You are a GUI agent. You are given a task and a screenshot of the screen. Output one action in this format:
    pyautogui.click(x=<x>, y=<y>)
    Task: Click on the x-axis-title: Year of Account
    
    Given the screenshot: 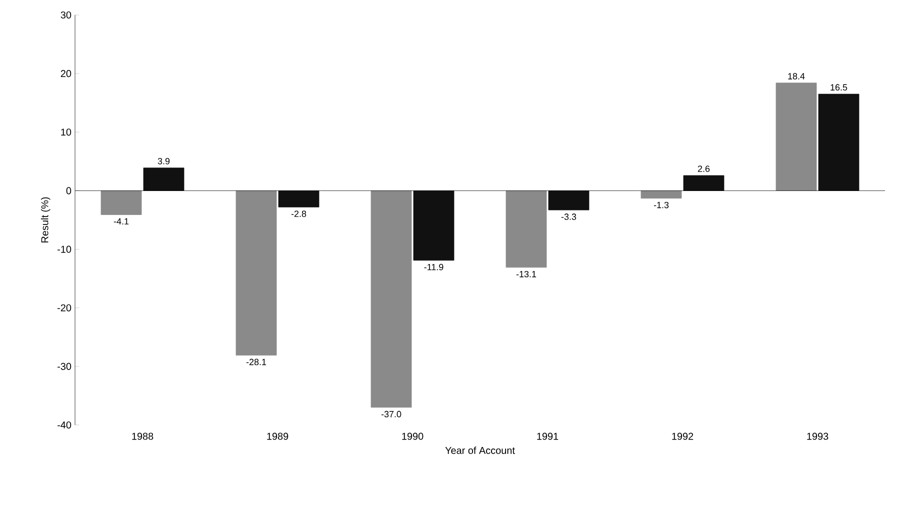 What is the action you would take?
    pyautogui.click(x=480, y=450)
    